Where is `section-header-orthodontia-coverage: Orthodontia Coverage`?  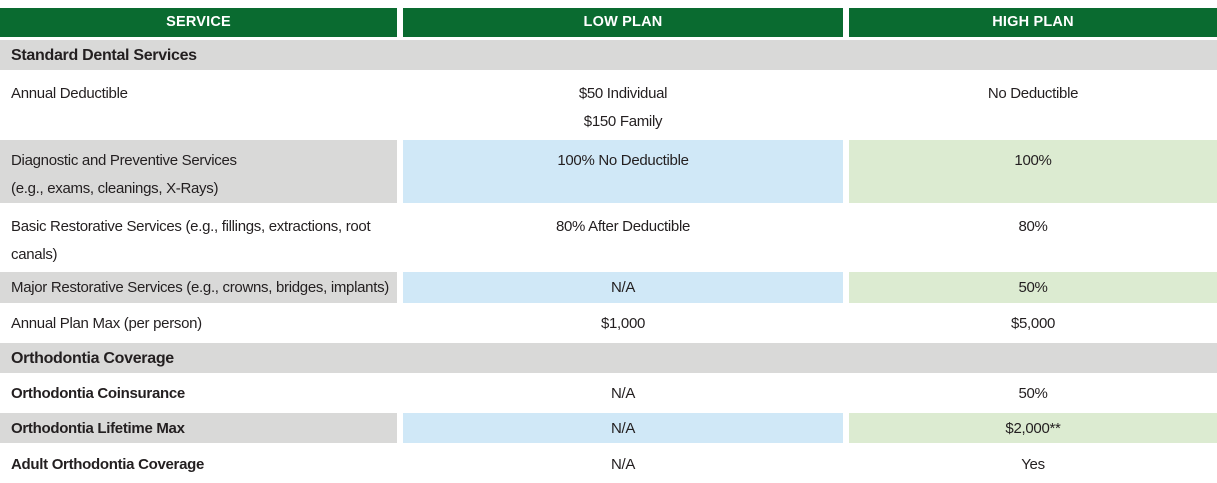
section-header-orthodontia-coverage: Orthodontia Coverage is located at coordinates (608, 358).